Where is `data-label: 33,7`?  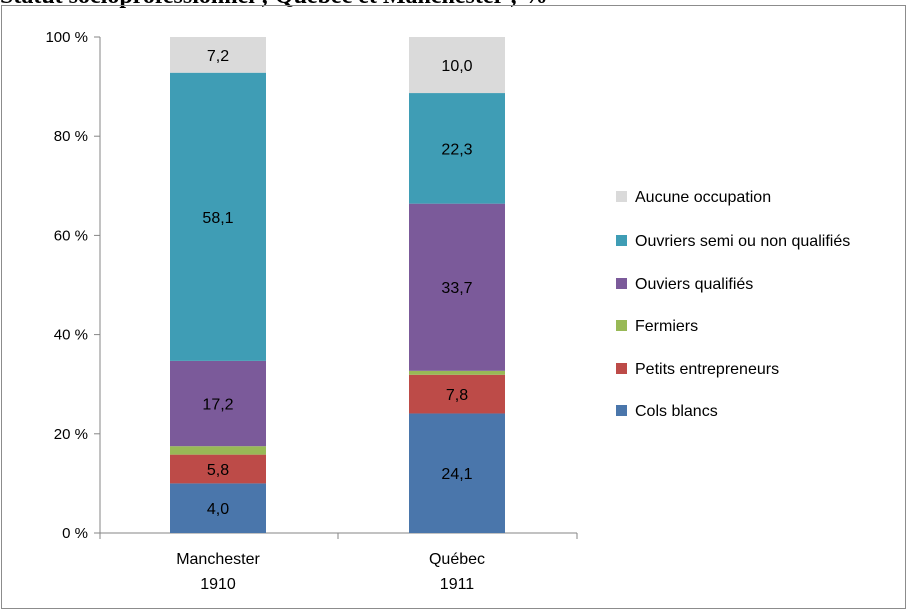
data-label: 33,7 is located at coordinates (456, 288).